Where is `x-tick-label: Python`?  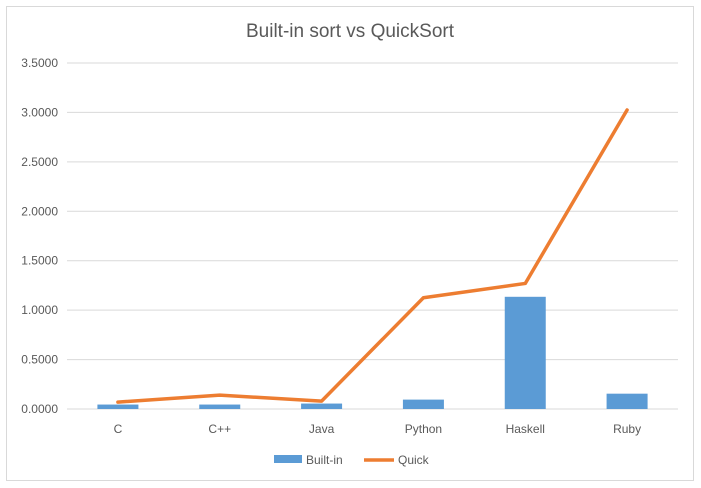
x-tick-label: Python is located at coordinates (423, 429).